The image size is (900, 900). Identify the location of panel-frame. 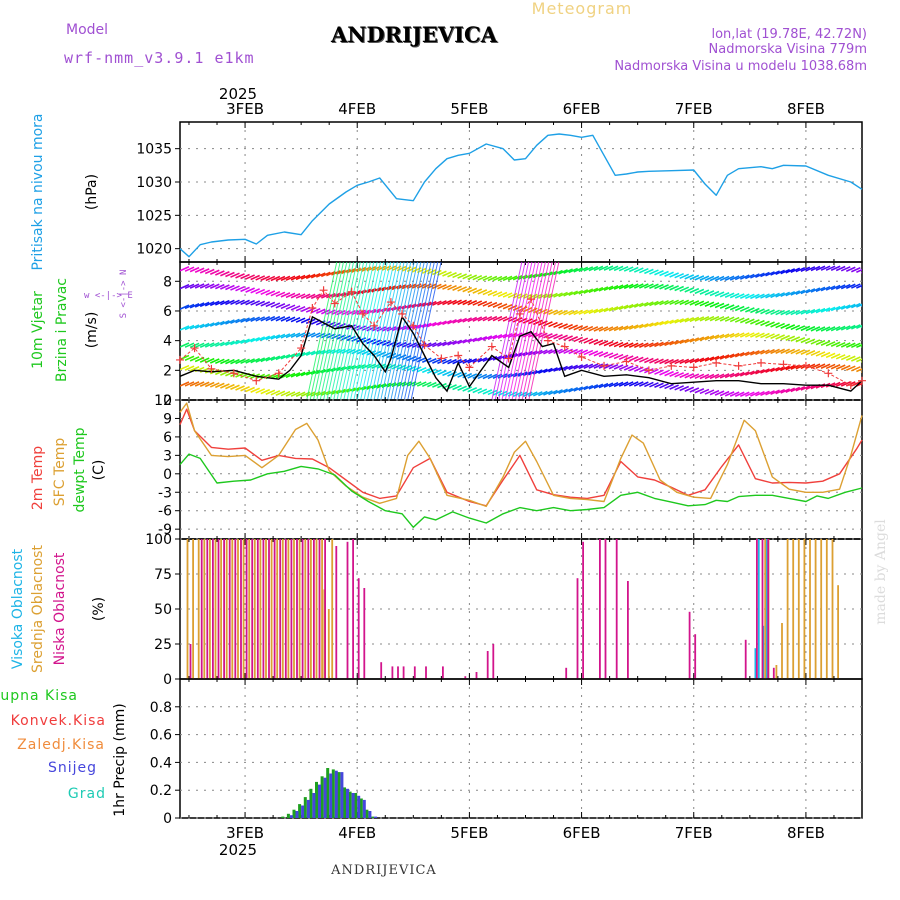
(521, 192).